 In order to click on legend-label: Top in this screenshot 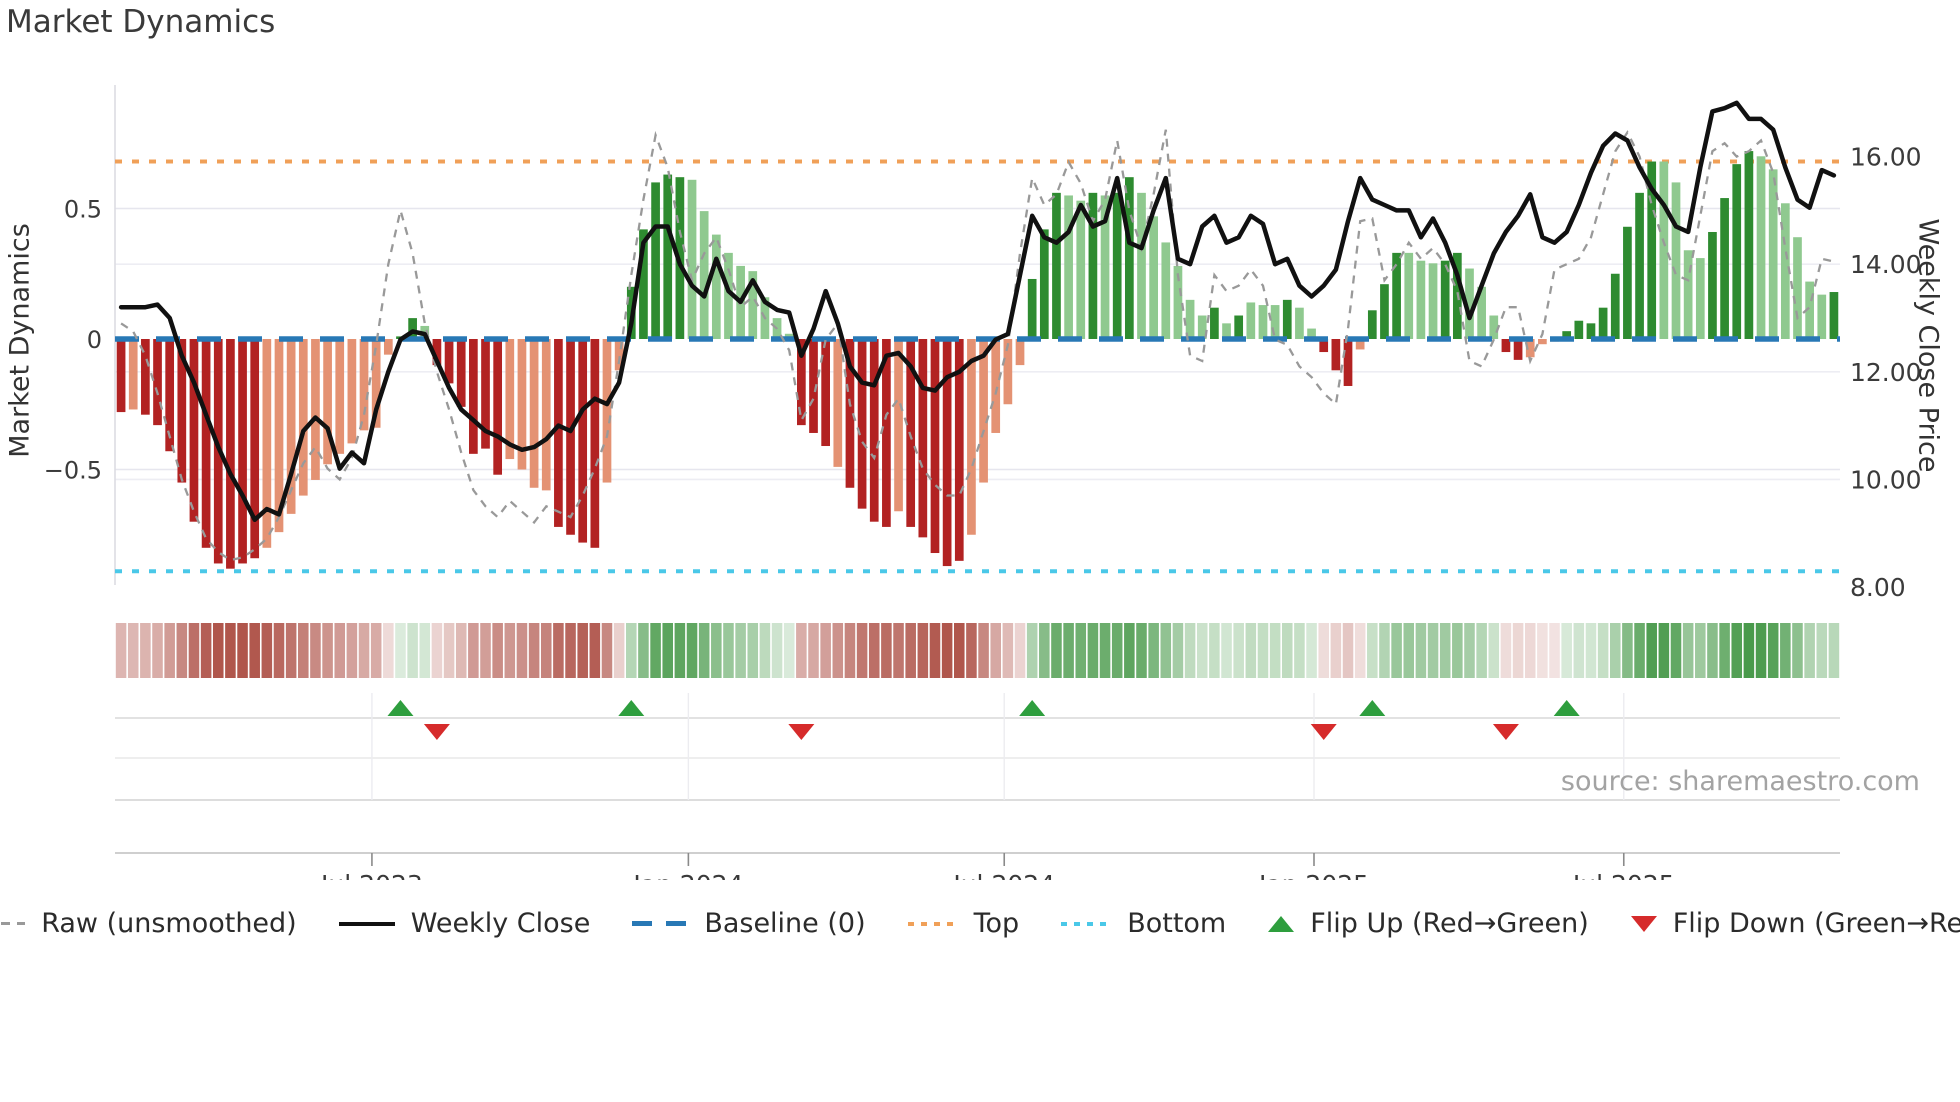, I will do `click(996, 923)`.